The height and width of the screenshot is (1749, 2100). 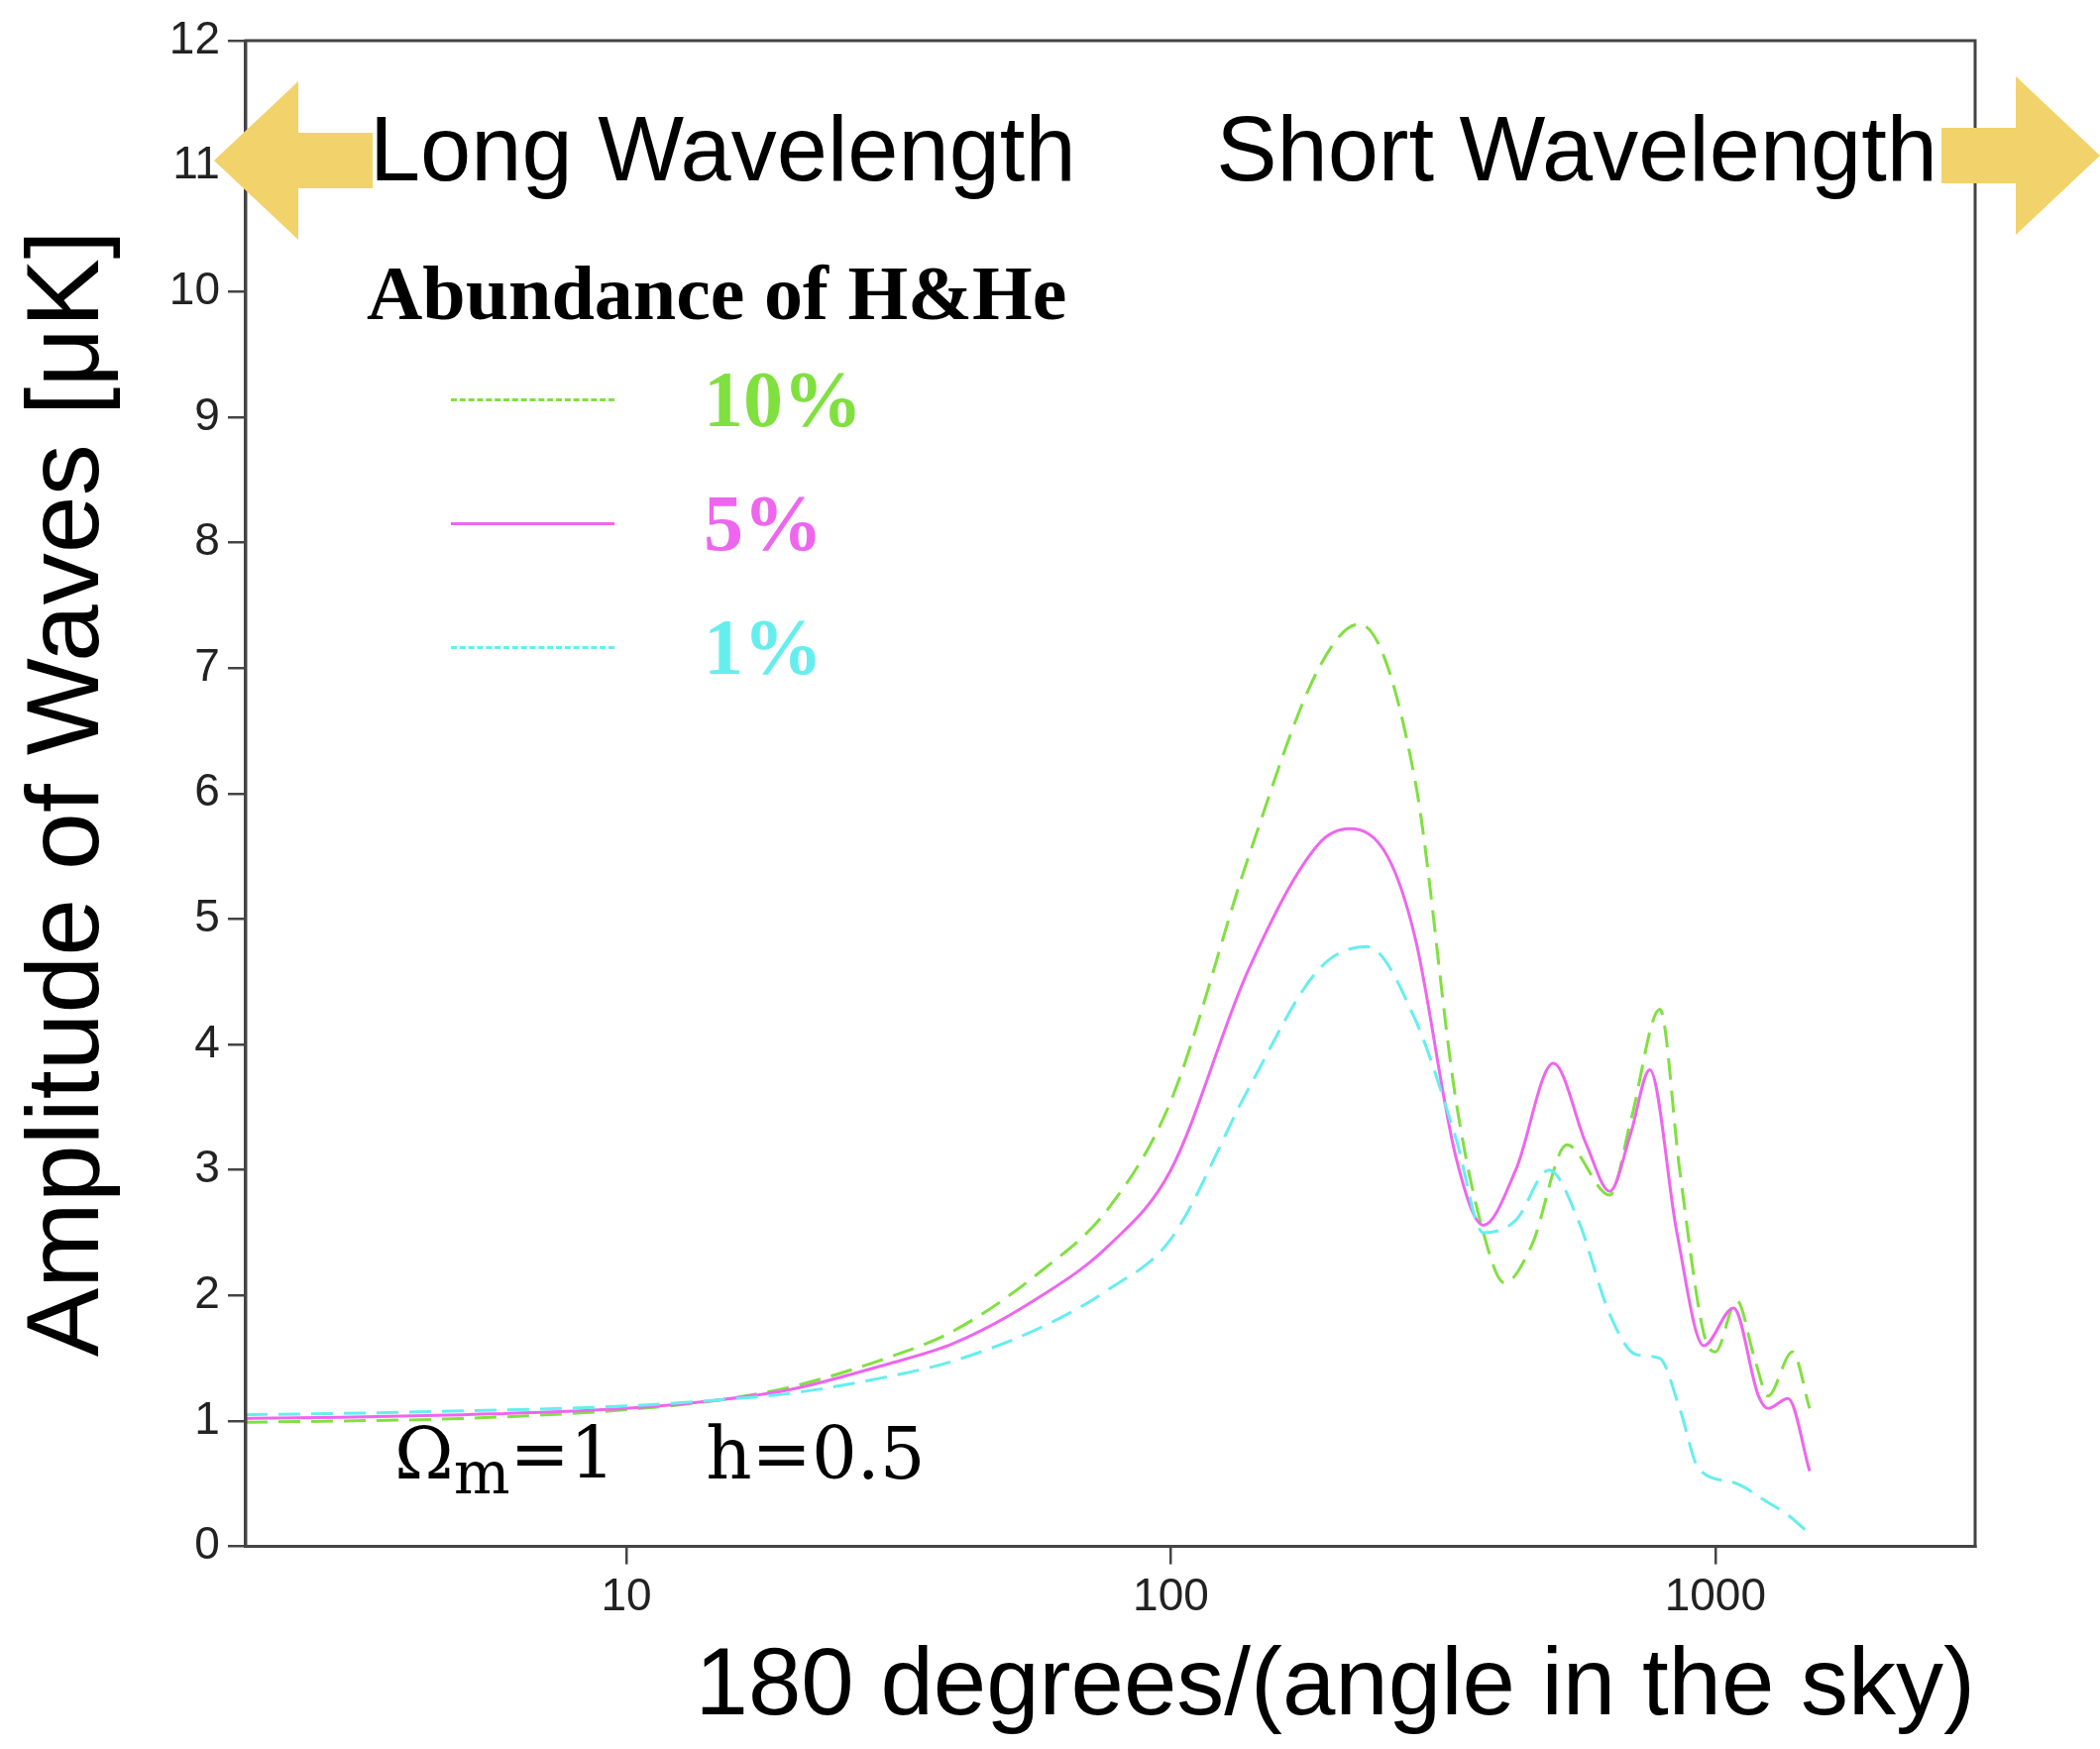 I want to click on y-tick-label: 4, so click(x=207, y=1041).